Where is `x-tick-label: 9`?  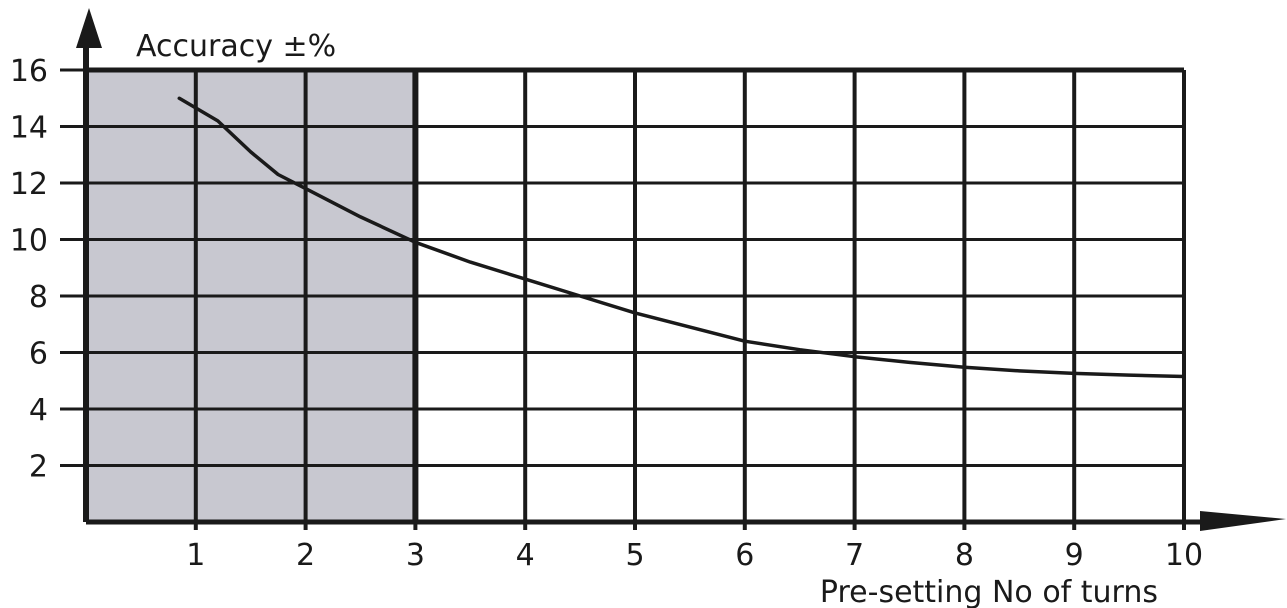
x-tick-label: 9 is located at coordinates (1074, 555).